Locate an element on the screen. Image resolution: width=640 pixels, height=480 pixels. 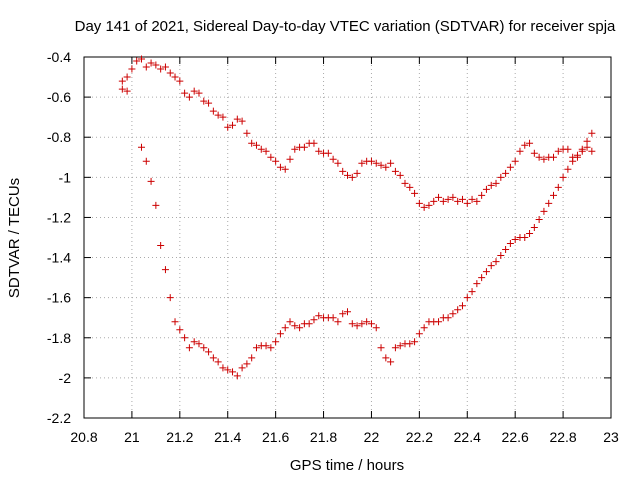
y-tick-label: -0.4 is located at coordinates (59, 57).